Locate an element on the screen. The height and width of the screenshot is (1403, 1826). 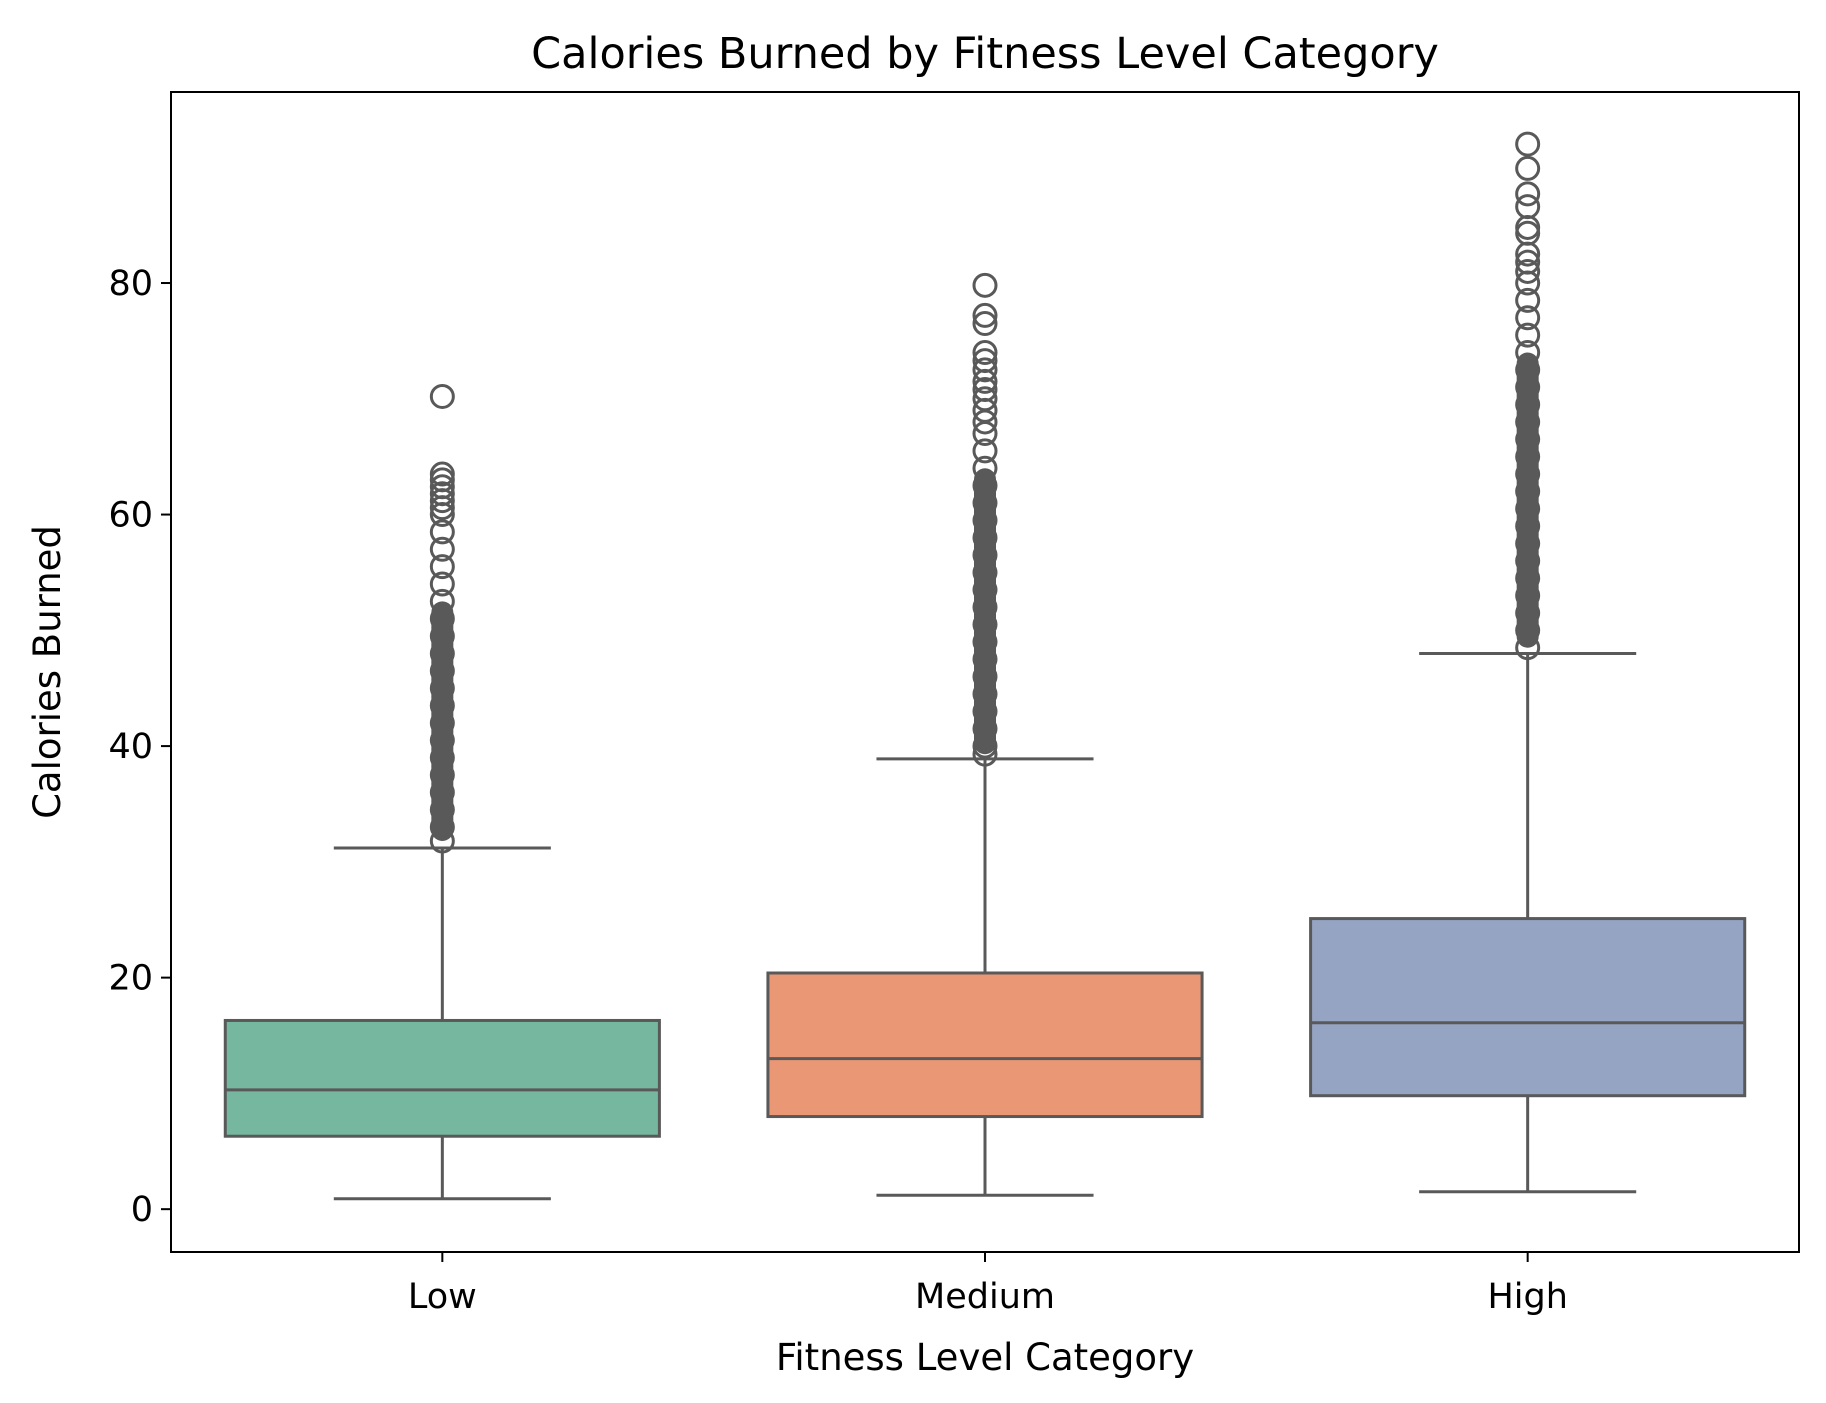
y-tick-label: 60 is located at coordinates (130, 516).